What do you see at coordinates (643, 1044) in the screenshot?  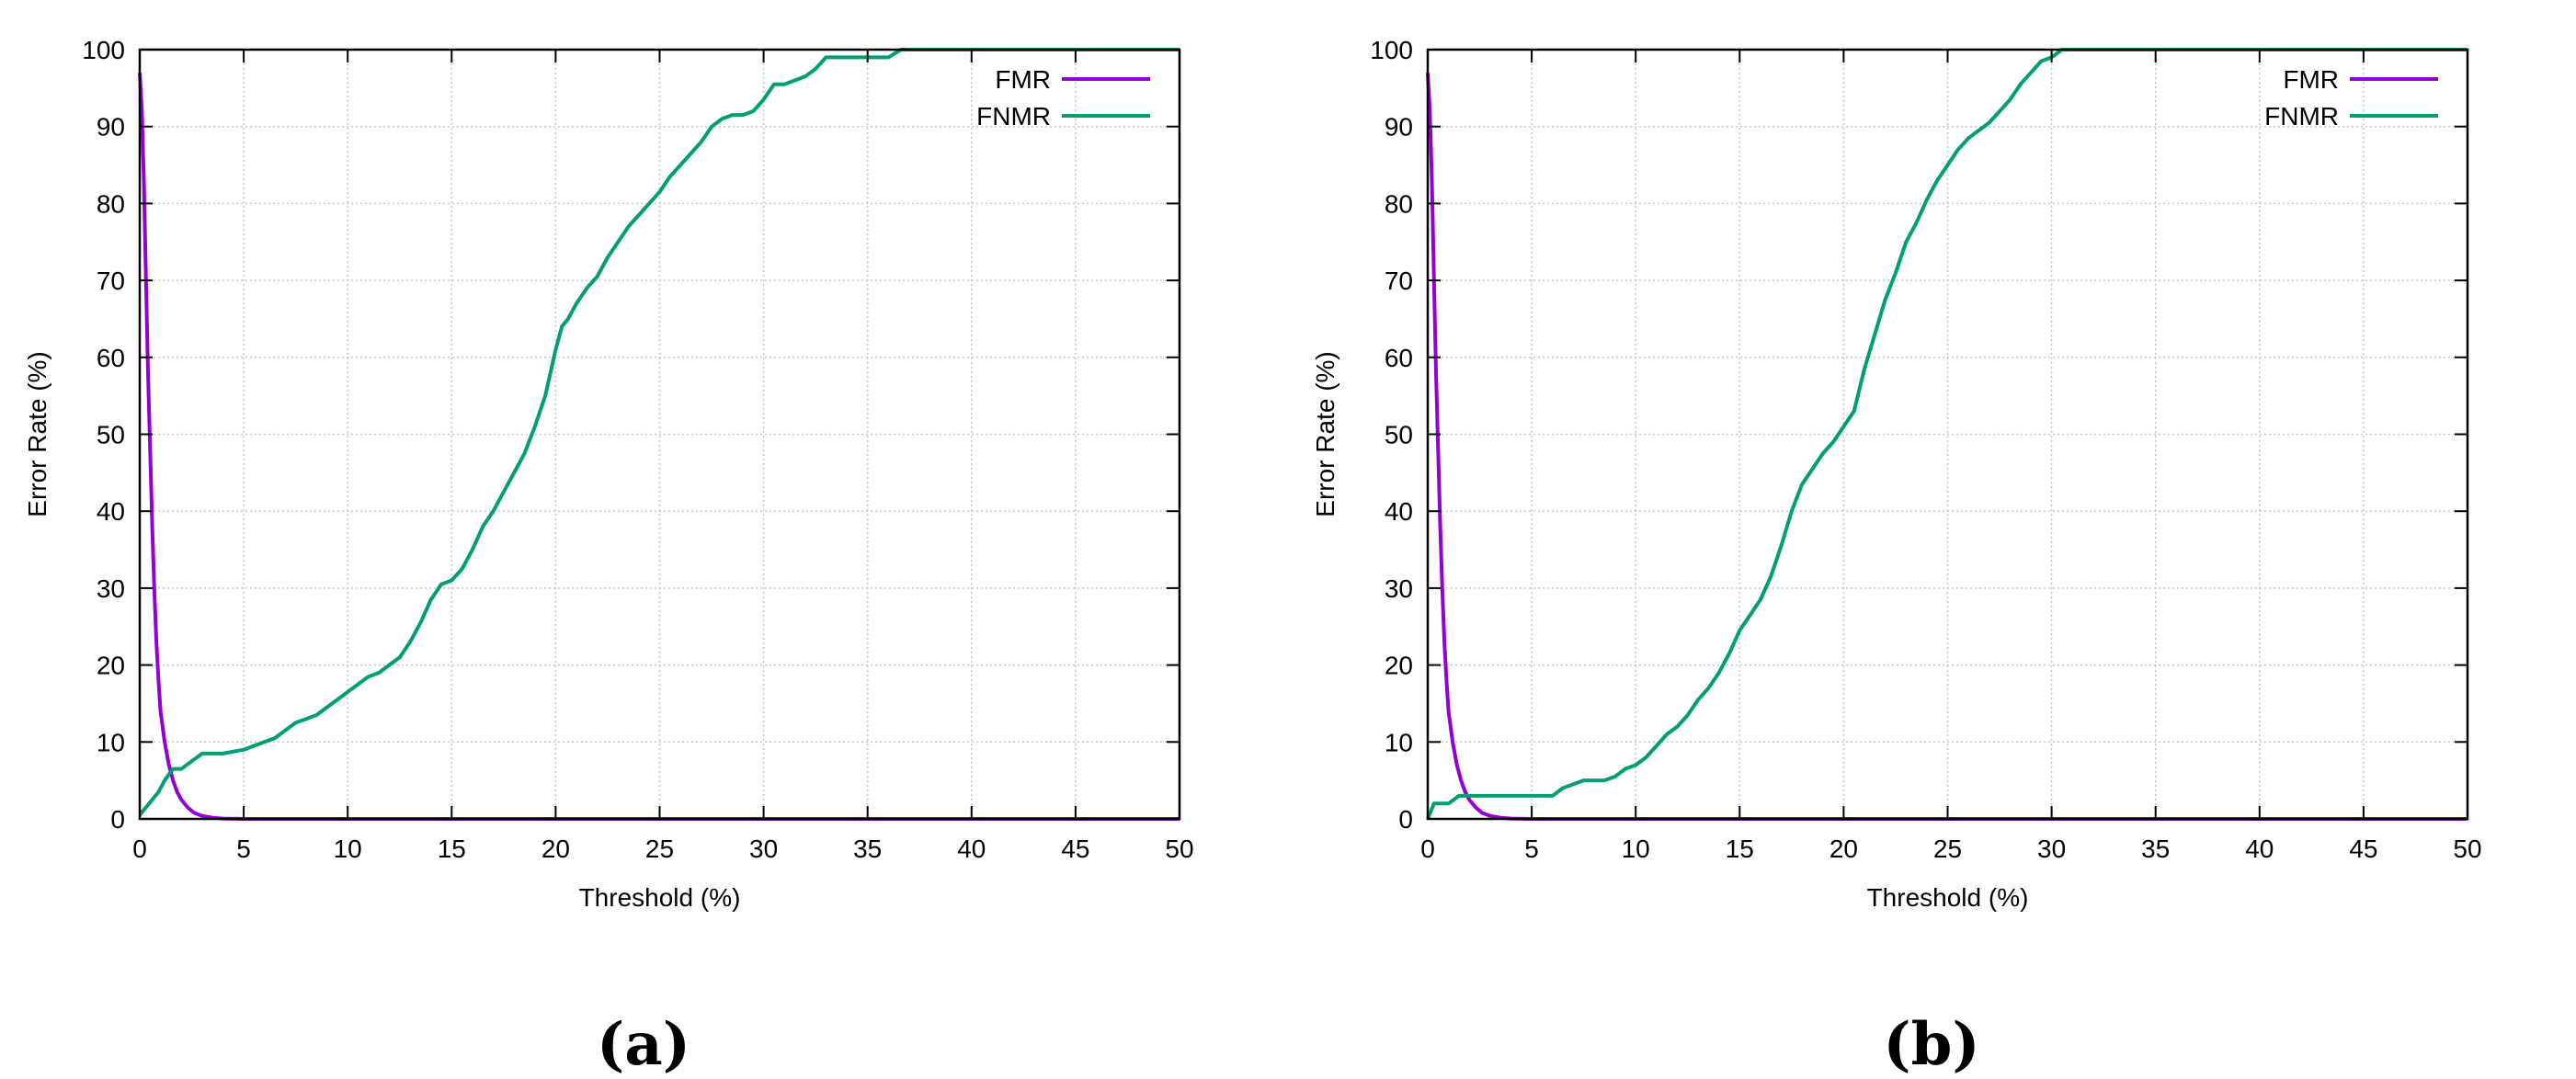 I see `panel-label-a: (a)` at bounding box center [643, 1044].